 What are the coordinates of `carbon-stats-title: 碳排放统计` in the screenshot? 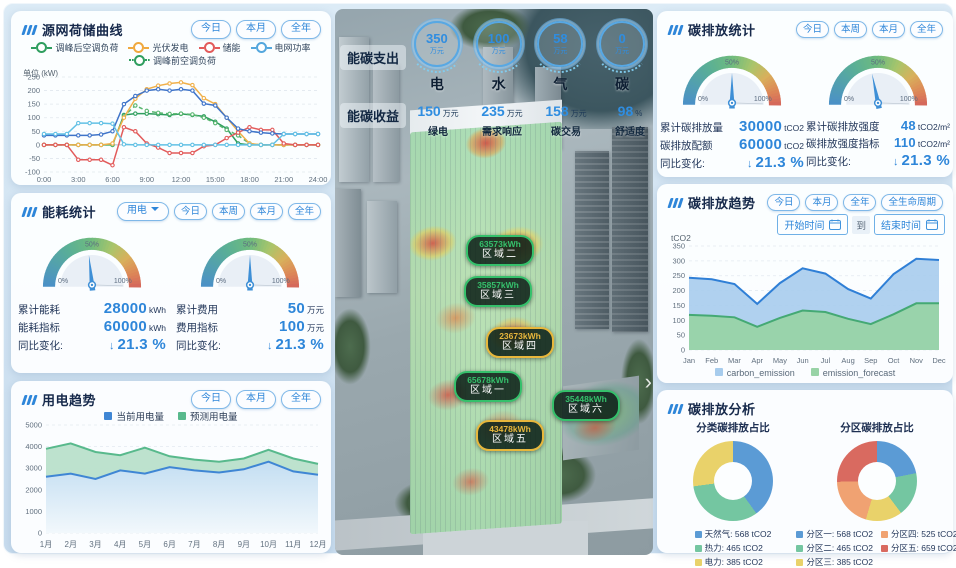 It's located at (722, 29).